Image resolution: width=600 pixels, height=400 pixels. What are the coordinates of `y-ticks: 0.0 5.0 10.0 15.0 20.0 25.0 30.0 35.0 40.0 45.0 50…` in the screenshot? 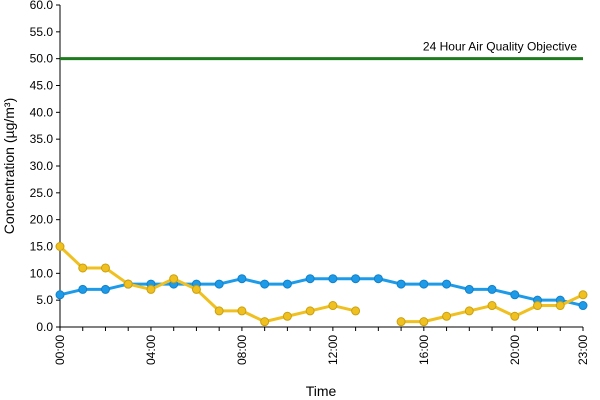 It's located at (45, 167).